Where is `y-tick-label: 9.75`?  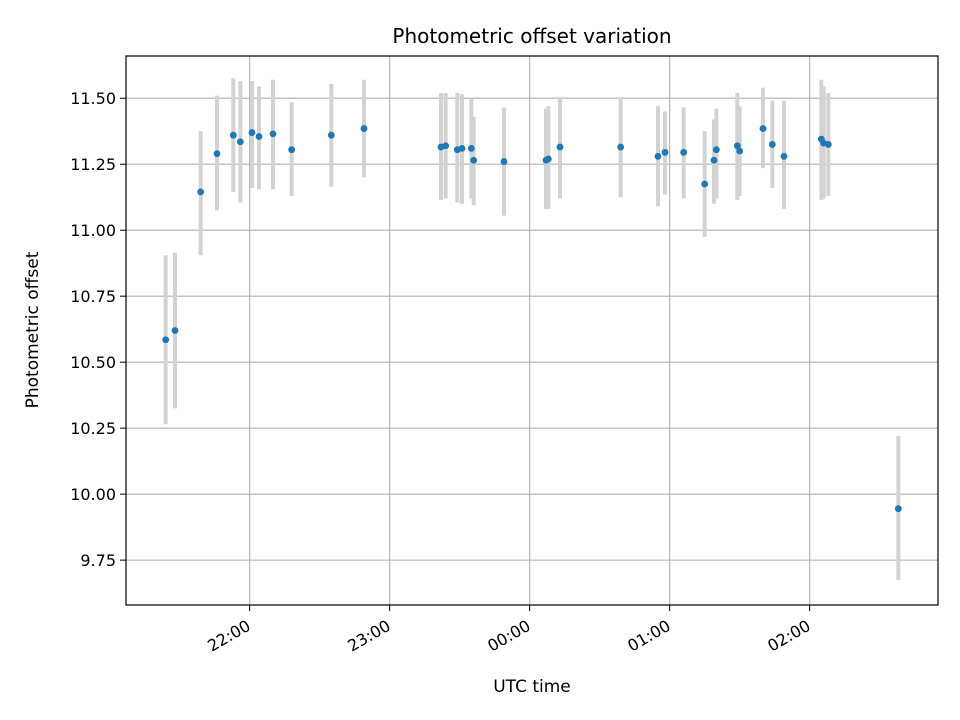
y-tick-label: 9.75 is located at coordinates (98, 560).